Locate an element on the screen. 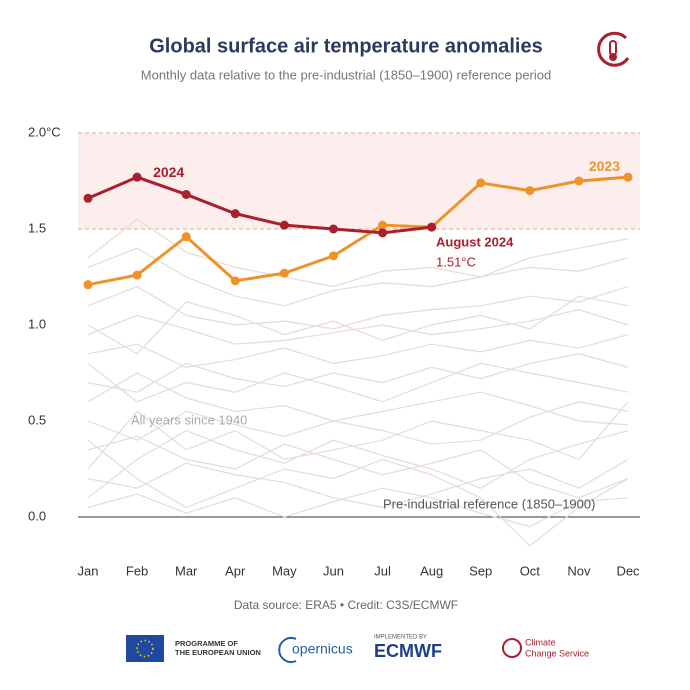 This screenshot has width=690, height=690. x-tick-label: Apr is located at coordinates (235, 570).